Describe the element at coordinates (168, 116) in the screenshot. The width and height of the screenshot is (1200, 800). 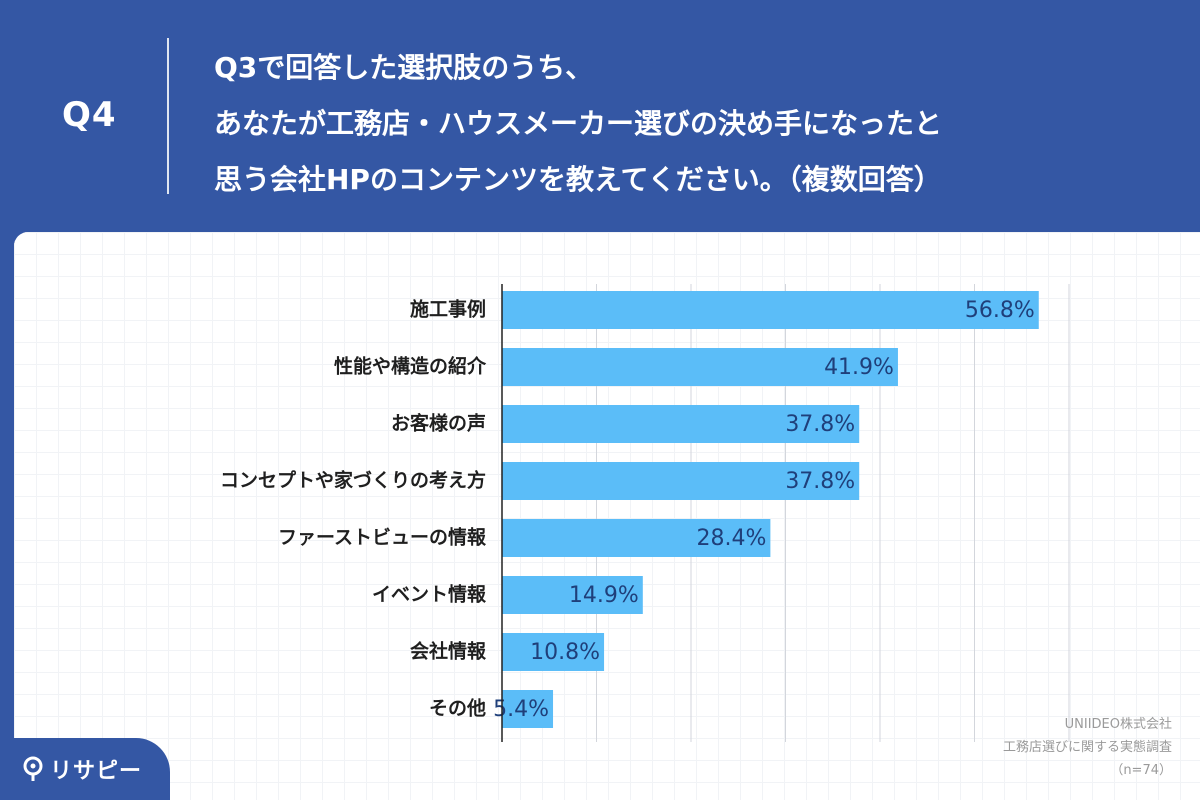
I see `header-divider` at that location.